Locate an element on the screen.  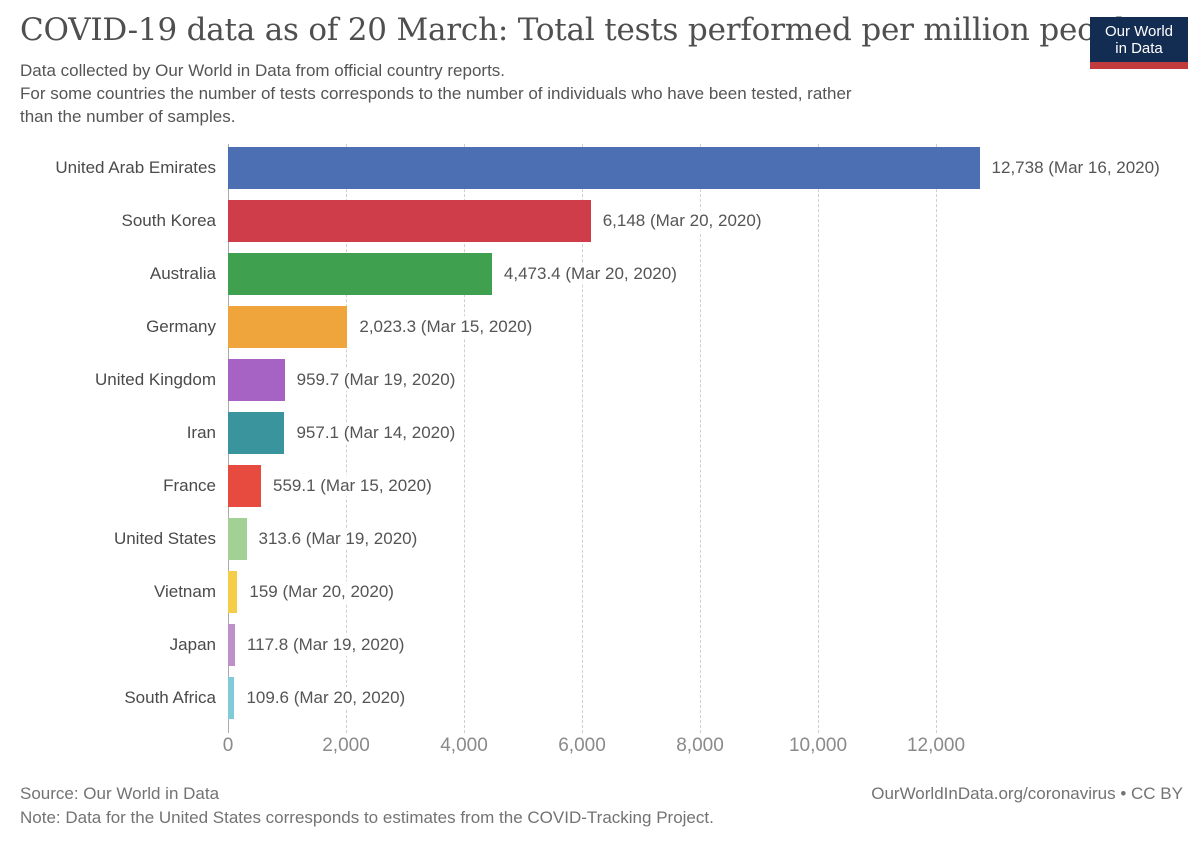
value-label: 117.8 (Mar 19, 2020) is located at coordinates (325, 645).